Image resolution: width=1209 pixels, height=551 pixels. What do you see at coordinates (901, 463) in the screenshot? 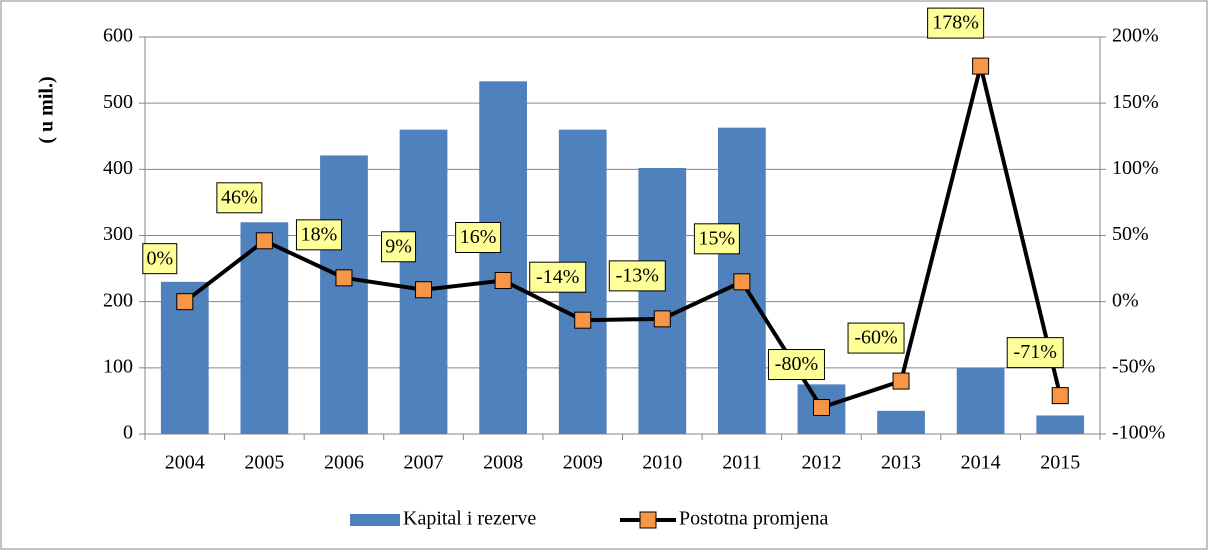
I see `x-tick-label: 2013` at bounding box center [901, 463].